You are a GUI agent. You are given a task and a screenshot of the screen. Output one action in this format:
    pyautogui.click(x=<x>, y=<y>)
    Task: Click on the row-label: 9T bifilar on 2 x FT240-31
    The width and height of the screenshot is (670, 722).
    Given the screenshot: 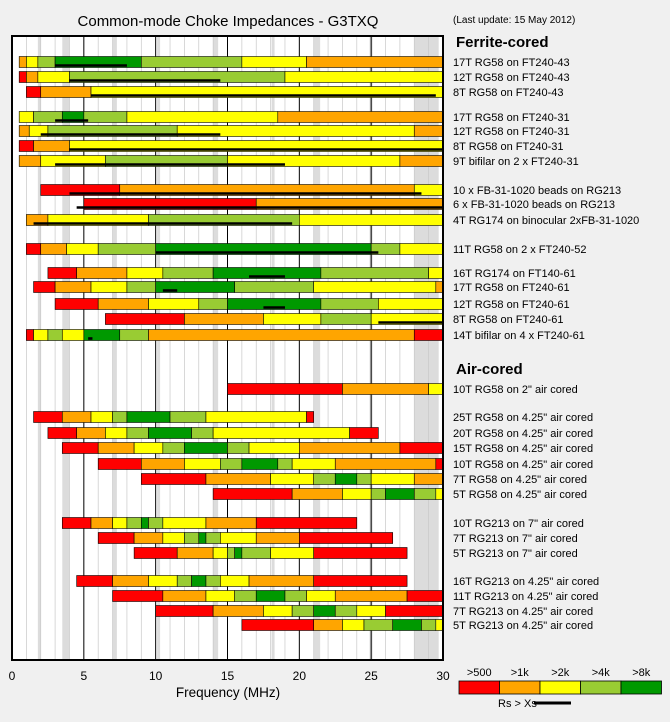 What is the action you would take?
    pyautogui.click(x=516, y=162)
    